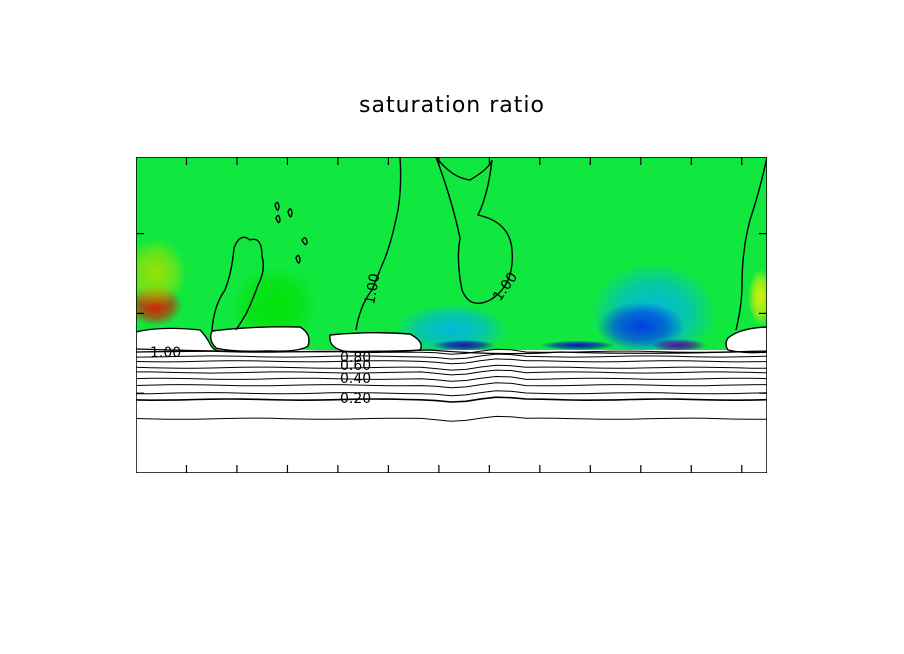  I want to click on x-tick-label: 12, so click(288, 492).